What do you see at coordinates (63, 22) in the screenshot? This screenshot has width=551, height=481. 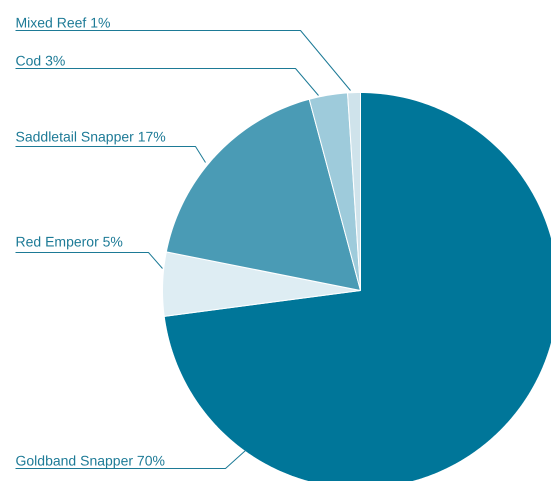 I see `slice-label: Mixed Reef 1%` at bounding box center [63, 22].